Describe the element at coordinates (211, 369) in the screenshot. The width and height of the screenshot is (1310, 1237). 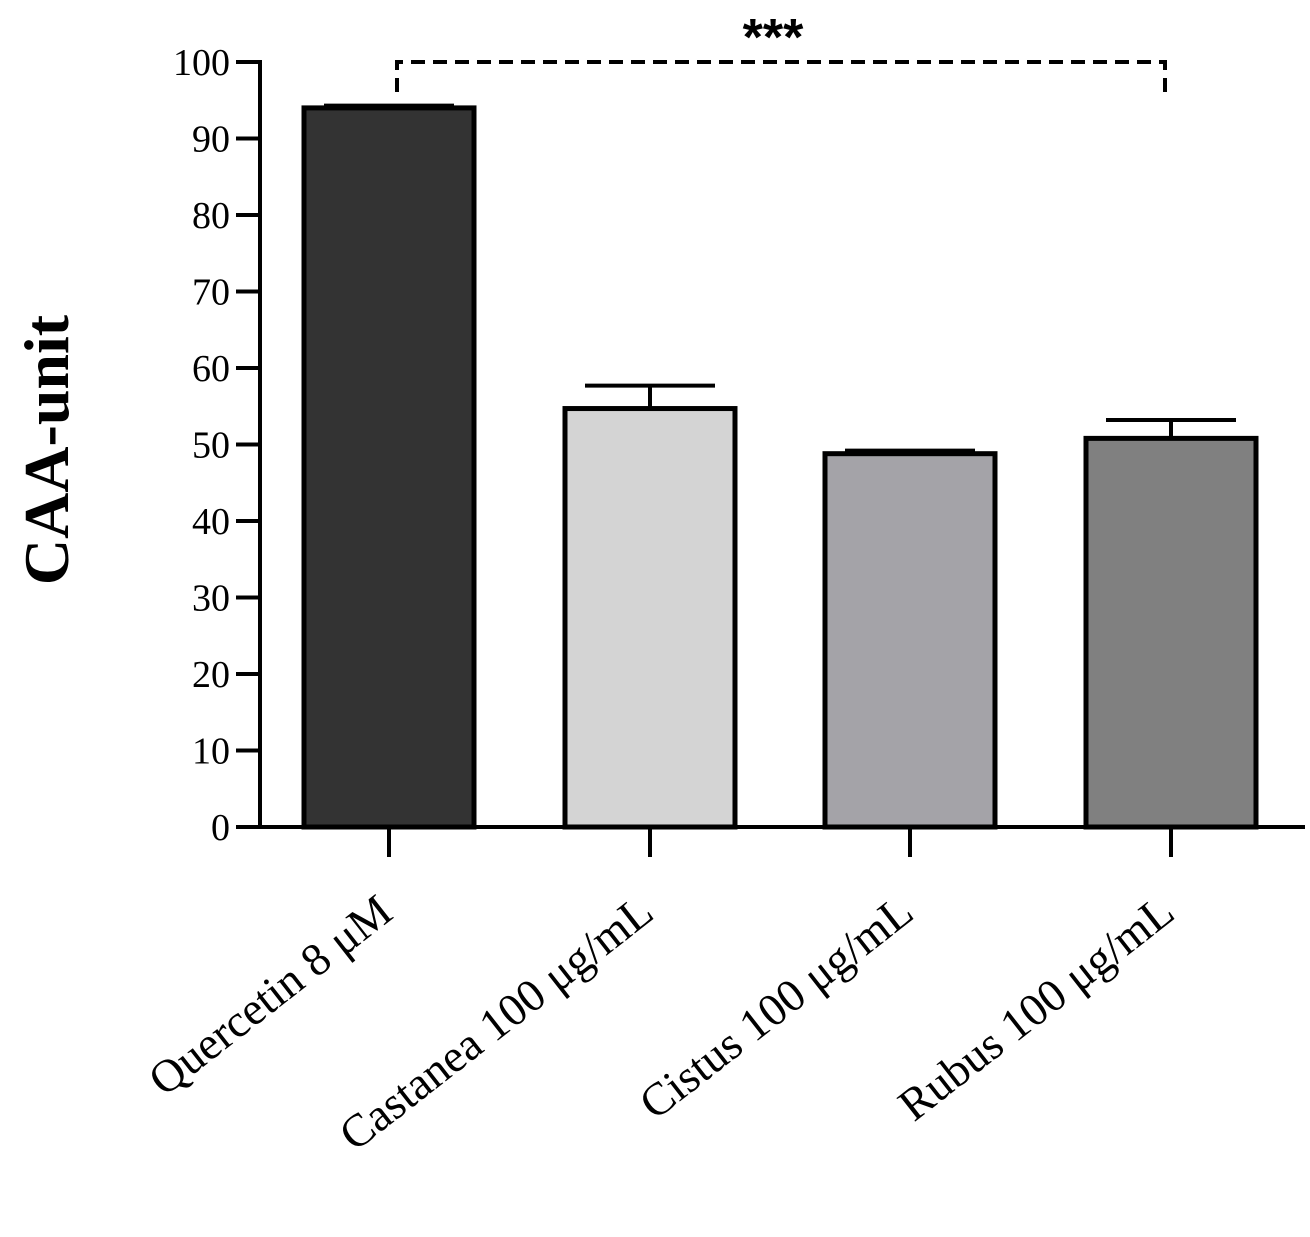
I see `y-tick-label: 60` at that location.